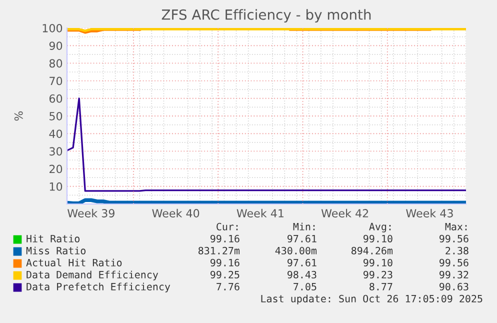 The height and width of the screenshot is (323, 497). I want to click on y-tick-label: 50, so click(56, 116).